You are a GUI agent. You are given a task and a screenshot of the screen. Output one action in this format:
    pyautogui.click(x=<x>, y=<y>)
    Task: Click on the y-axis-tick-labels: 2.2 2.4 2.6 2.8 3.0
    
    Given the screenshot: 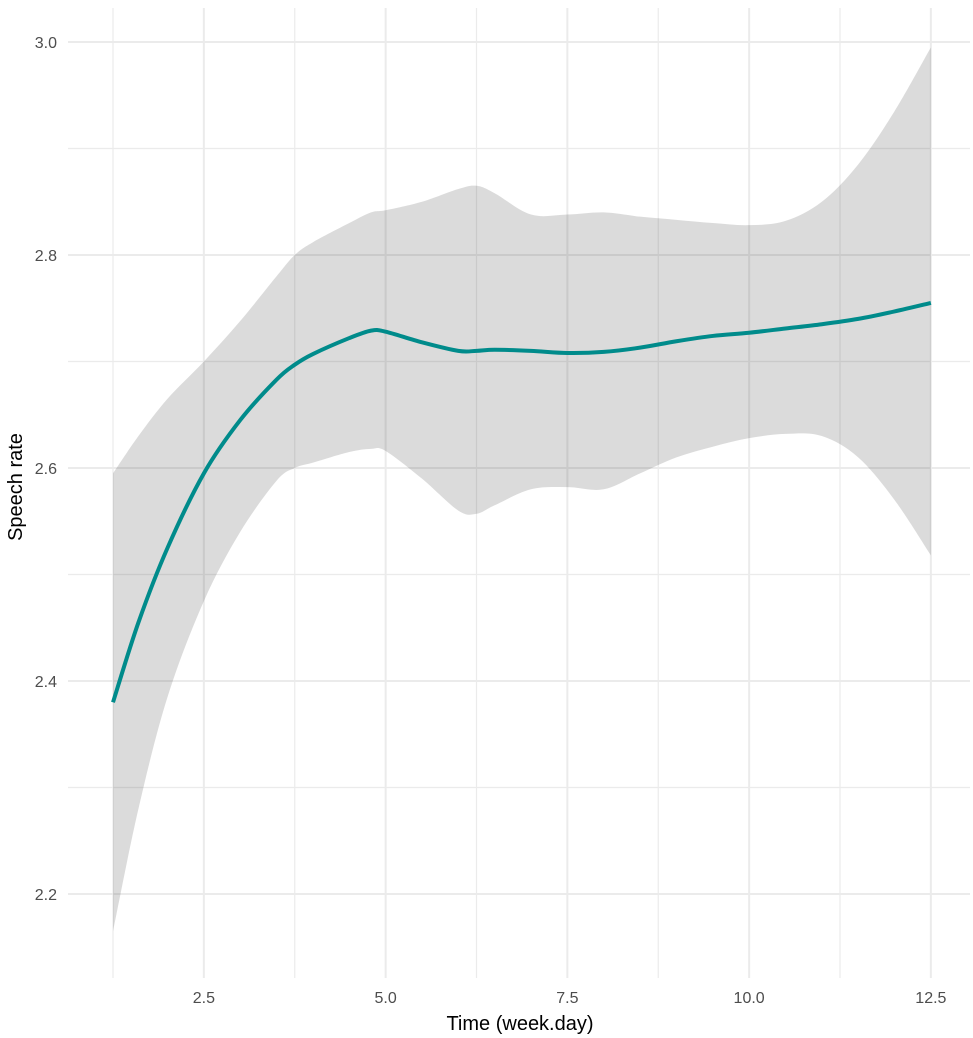 What is the action you would take?
    pyautogui.click(x=46, y=469)
    